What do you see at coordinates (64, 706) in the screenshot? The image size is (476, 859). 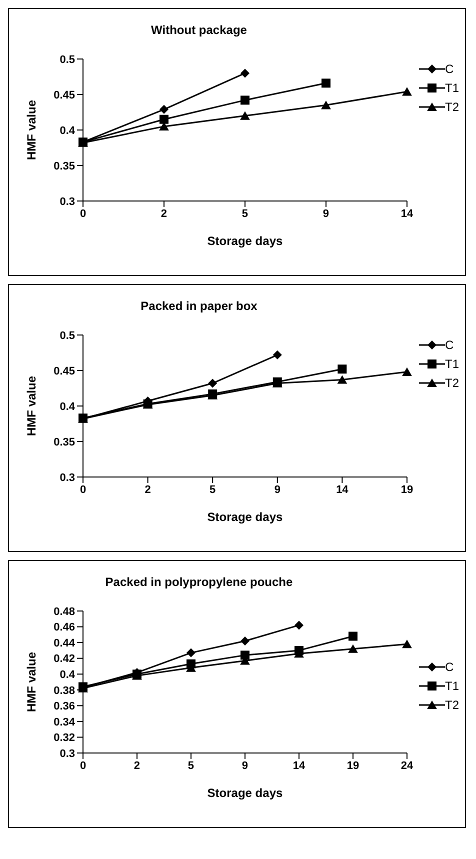 I see `y-tick-label: 0.36` at bounding box center [64, 706].